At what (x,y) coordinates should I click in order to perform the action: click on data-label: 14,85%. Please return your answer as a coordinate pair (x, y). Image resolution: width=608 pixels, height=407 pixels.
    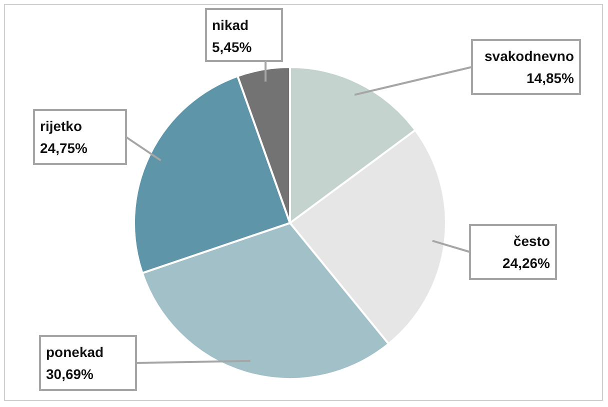
    Looking at the image, I should click on (550, 78).